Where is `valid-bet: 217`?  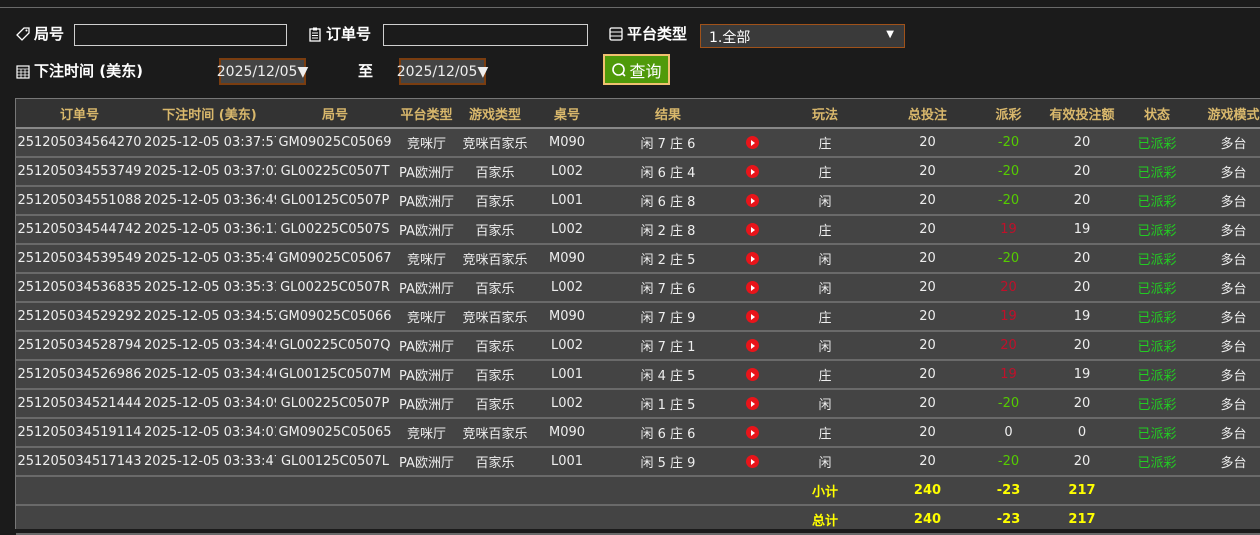
valid-bet: 217 is located at coordinates (1082, 491).